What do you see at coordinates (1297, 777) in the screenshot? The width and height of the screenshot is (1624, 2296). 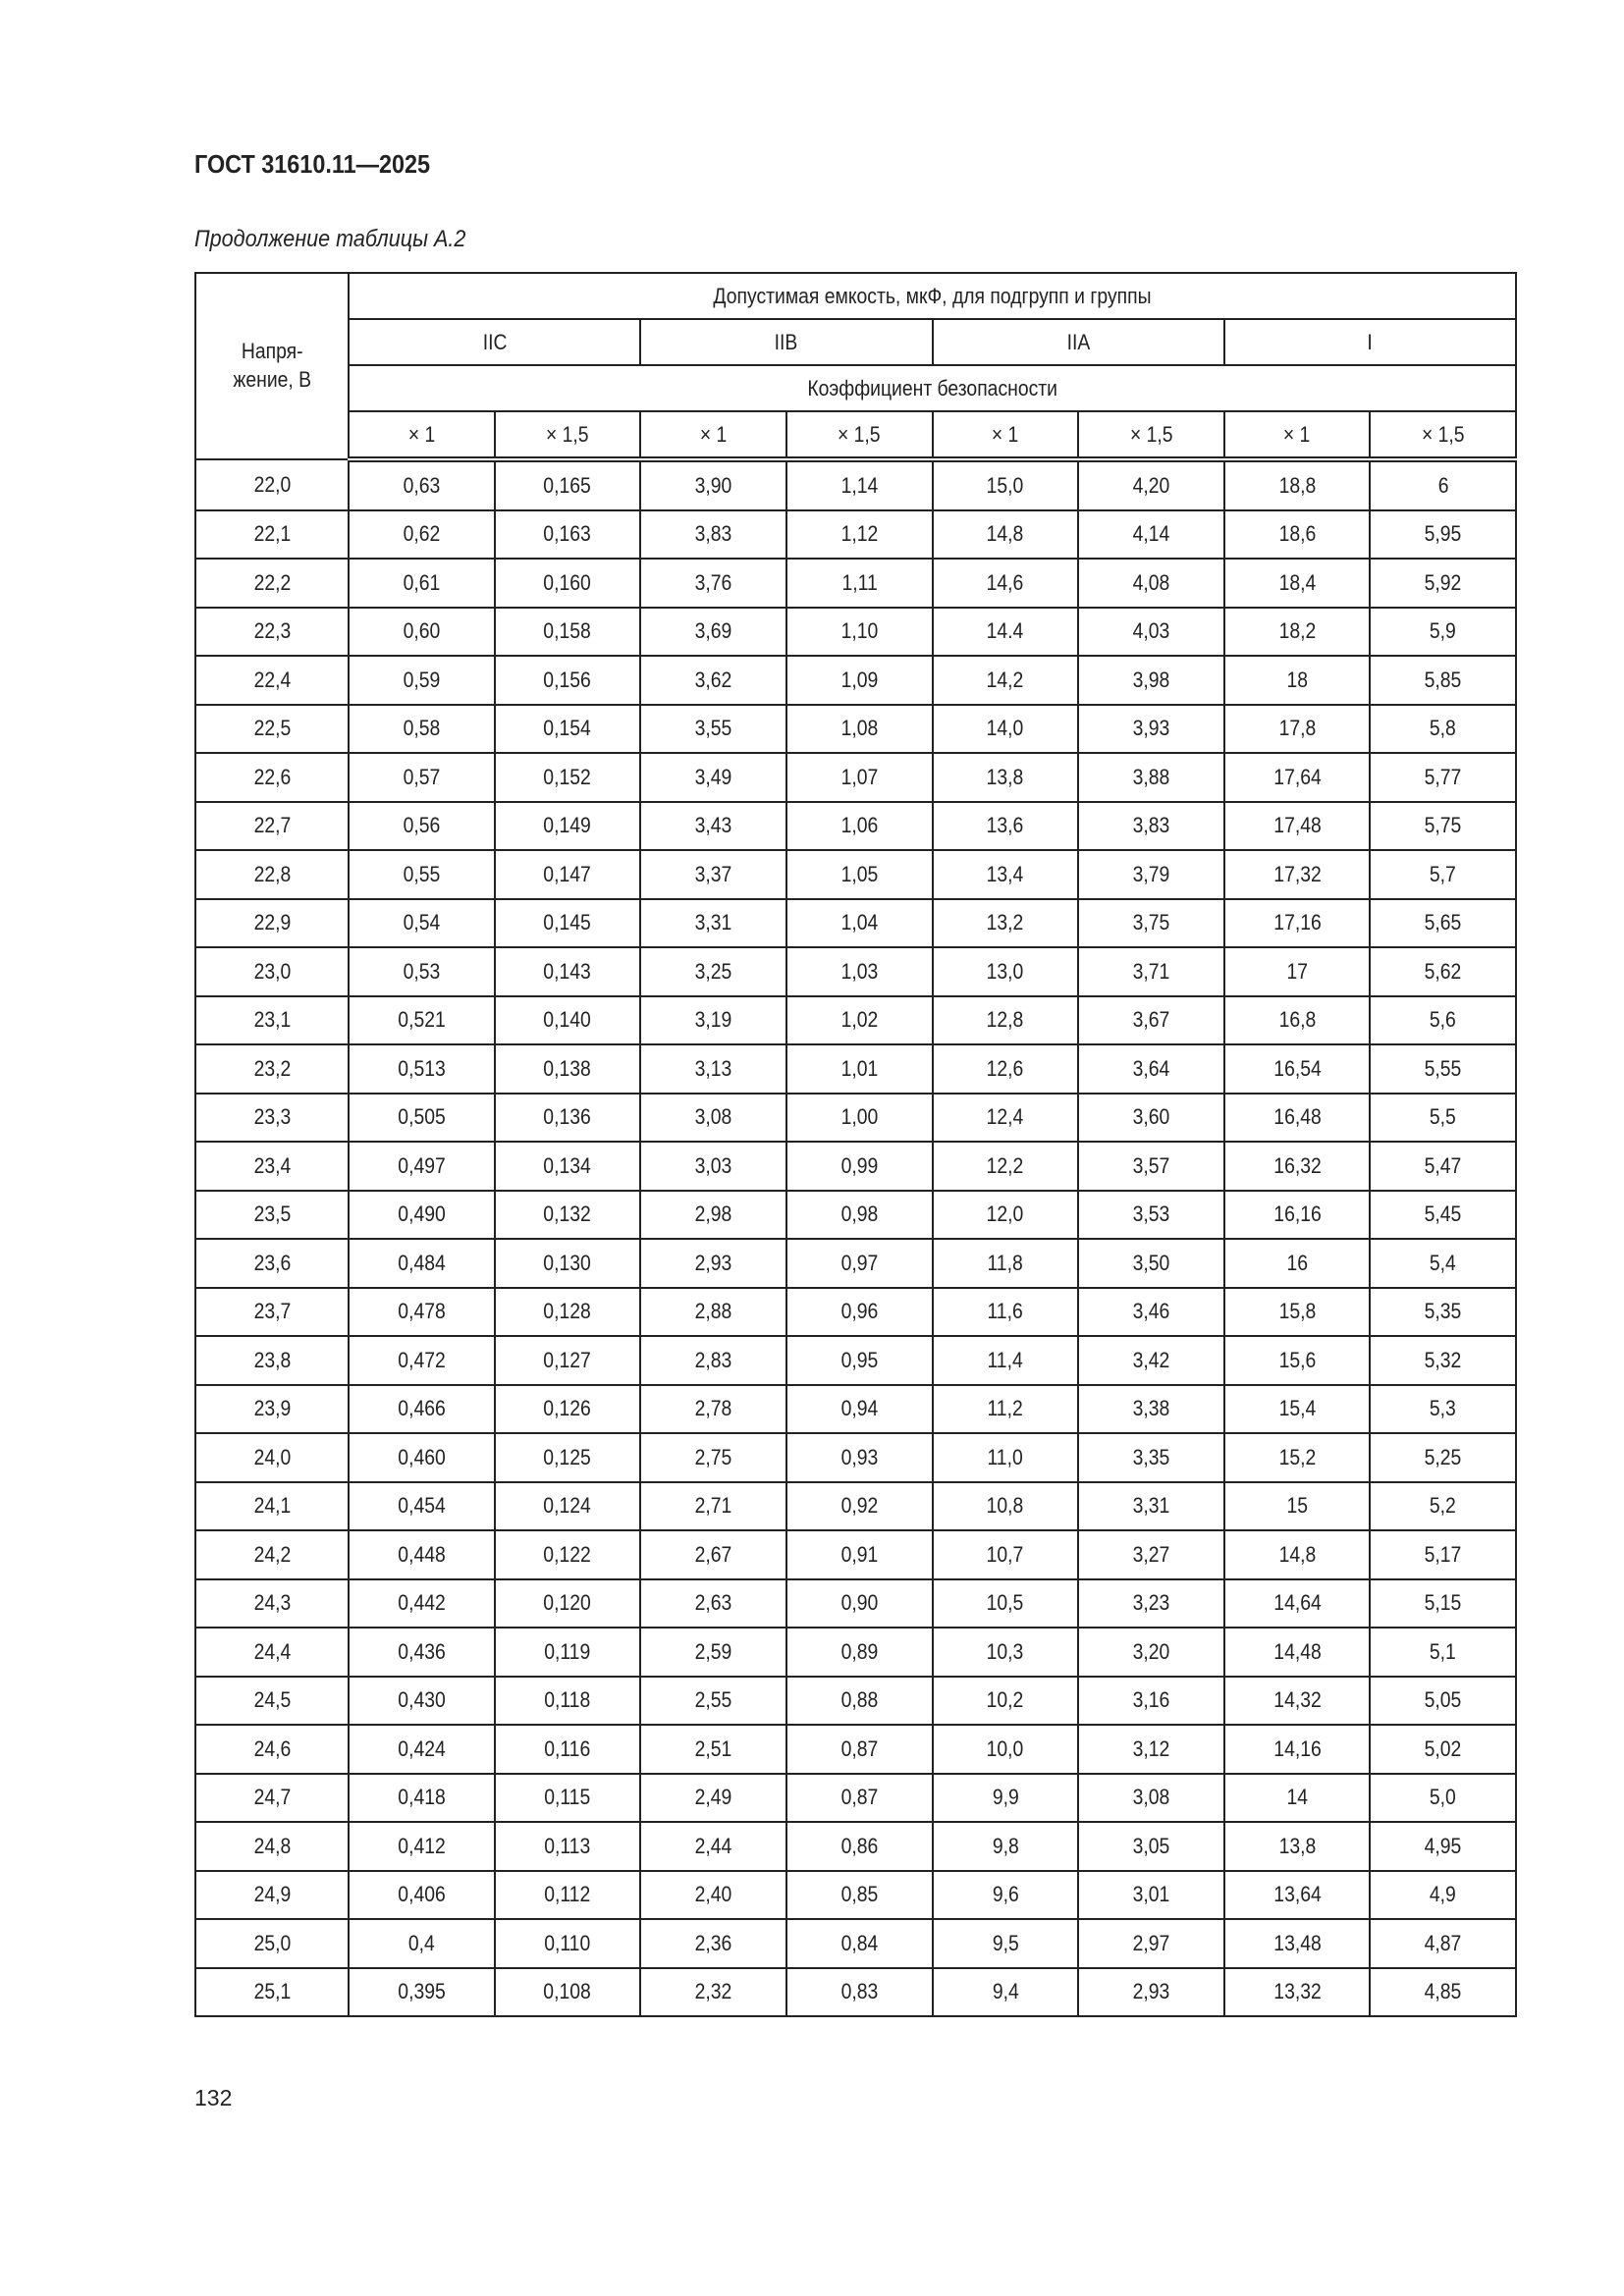 I see `capacity-cell: 17,64` at bounding box center [1297, 777].